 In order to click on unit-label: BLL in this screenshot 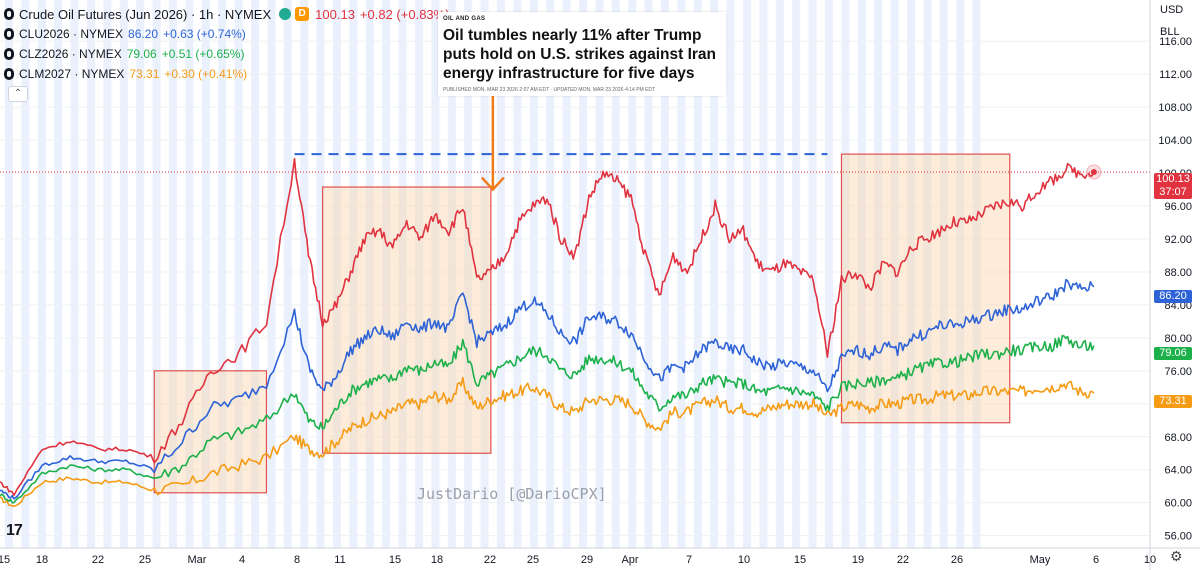, I will do `click(1170, 32)`.